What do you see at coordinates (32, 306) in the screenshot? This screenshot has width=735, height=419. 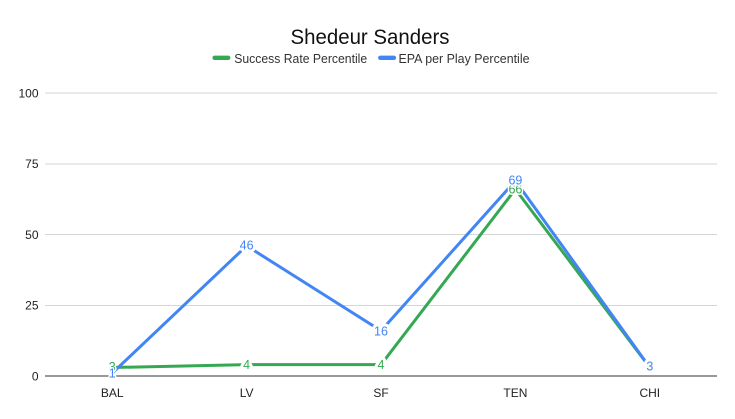 I see `svg-text: 25` at bounding box center [32, 306].